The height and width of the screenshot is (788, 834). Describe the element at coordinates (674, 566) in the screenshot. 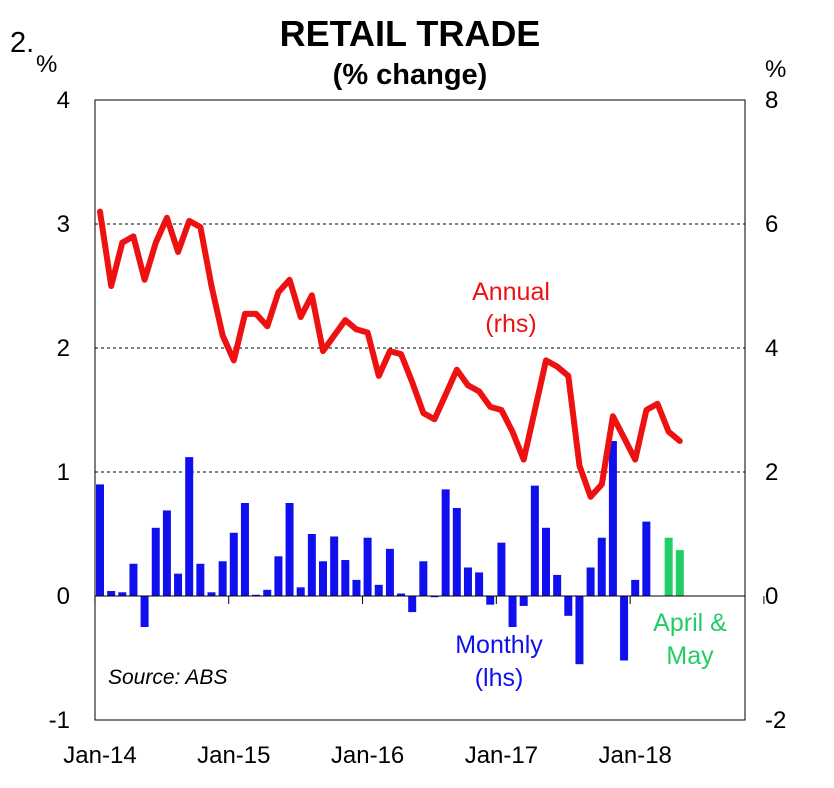

I see `april-may-bars` at that location.